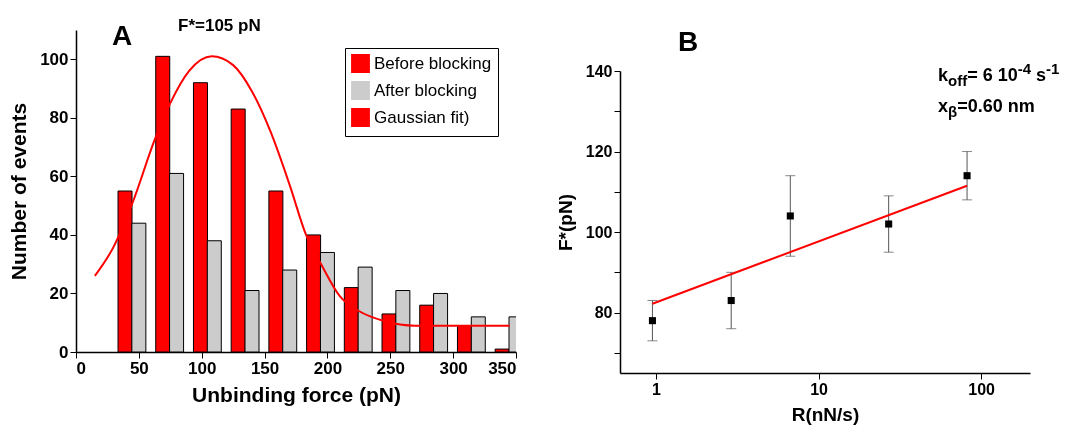  I want to click on y-tick-label: 0, so click(64, 352).